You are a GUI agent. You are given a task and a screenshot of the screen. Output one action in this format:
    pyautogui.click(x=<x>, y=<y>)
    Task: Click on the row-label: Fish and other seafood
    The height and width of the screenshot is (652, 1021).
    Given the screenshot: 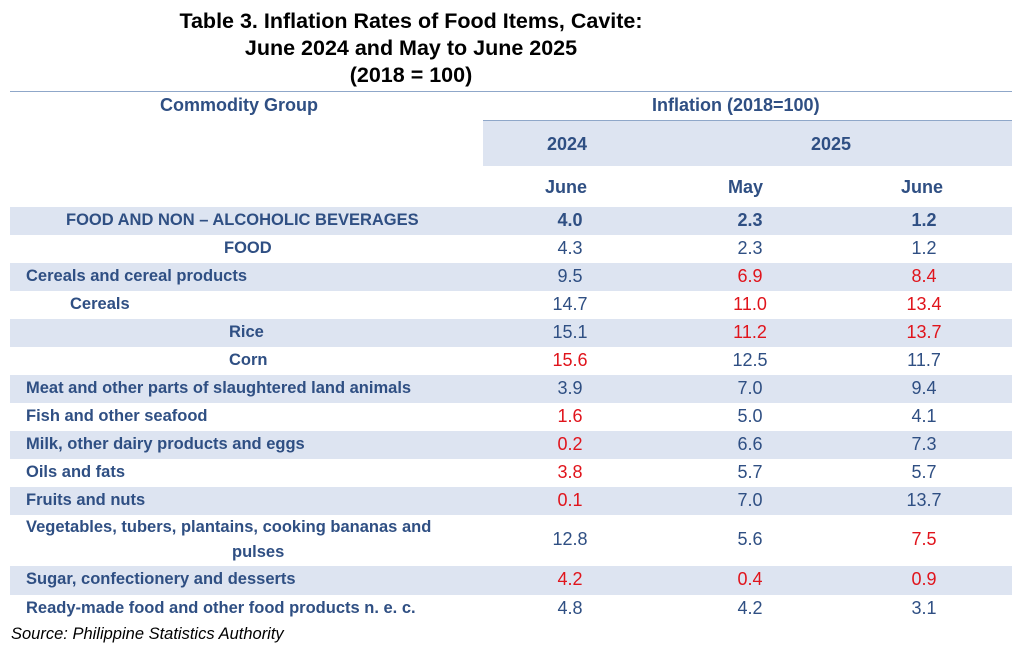 What is the action you would take?
    pyautogui.click(x=117, y=416)
    